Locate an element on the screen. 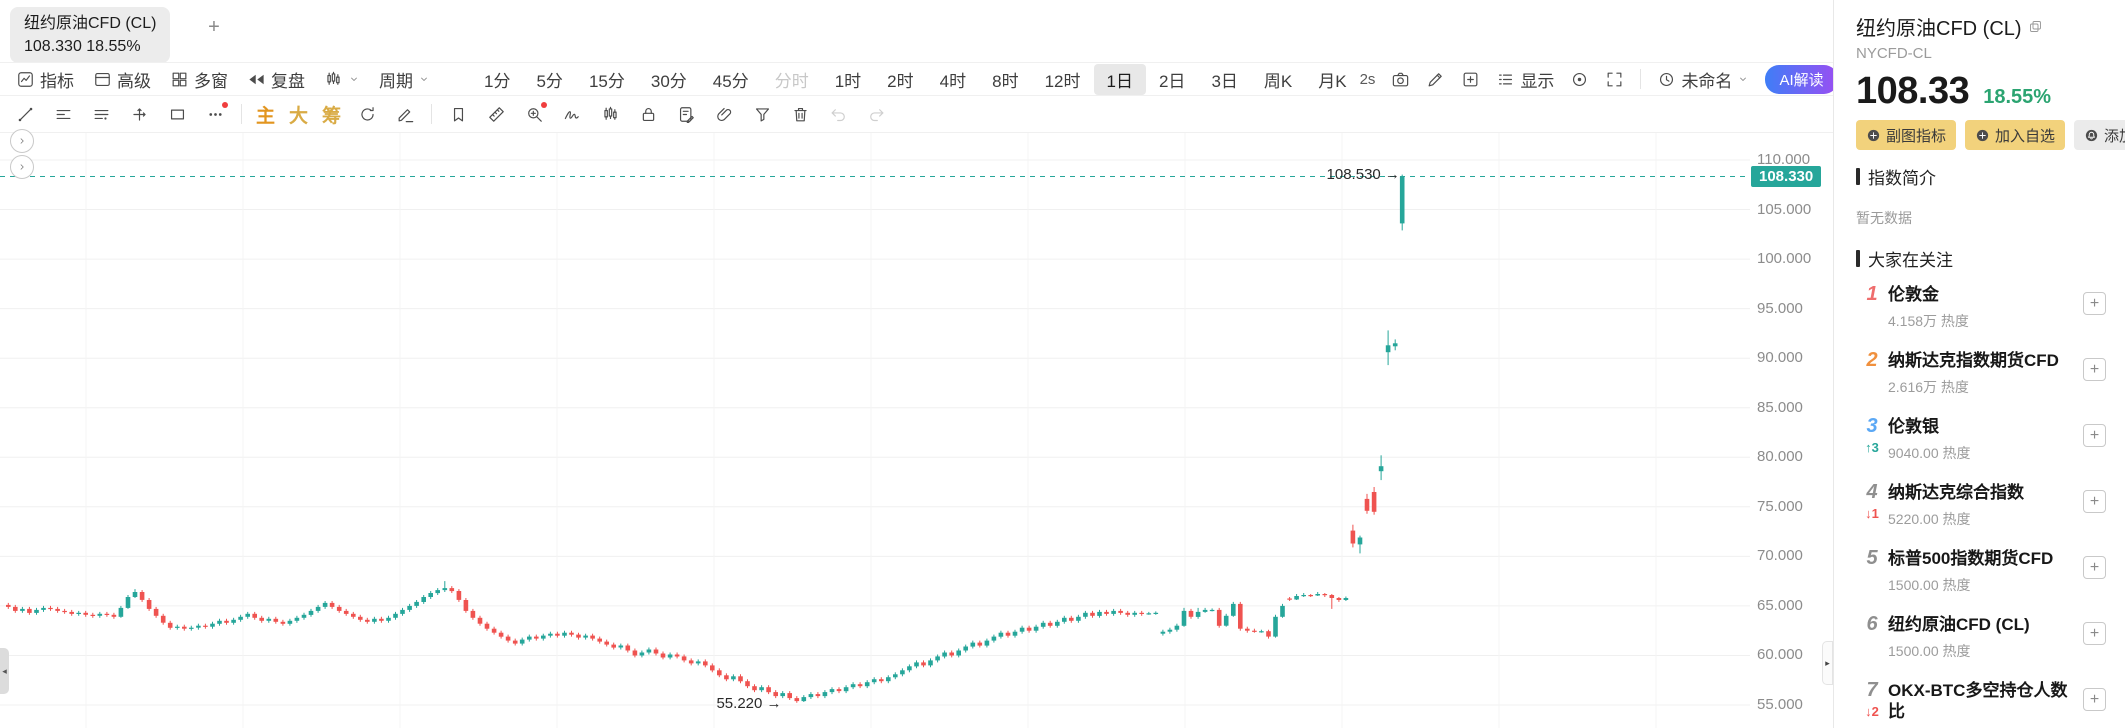  main-chart-toggle: 主 is located at coordinates (266, 116).